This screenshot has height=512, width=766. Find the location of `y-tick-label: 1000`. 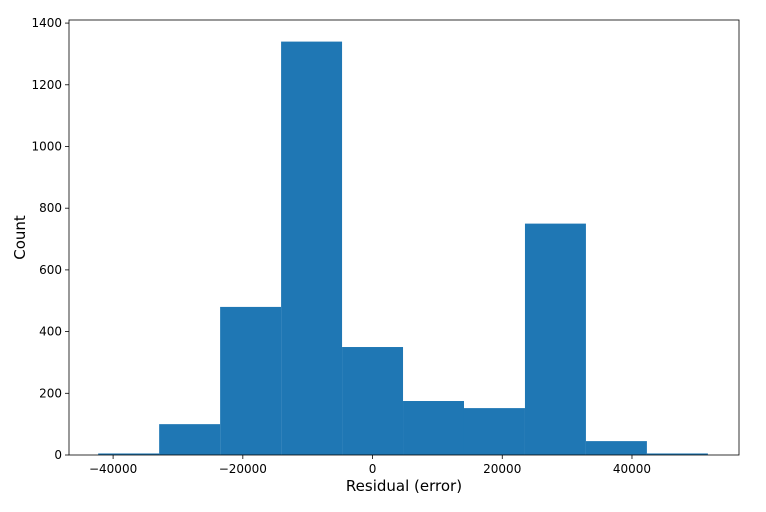

y-tick-label: 1000 is located at coordinates (46, 146).